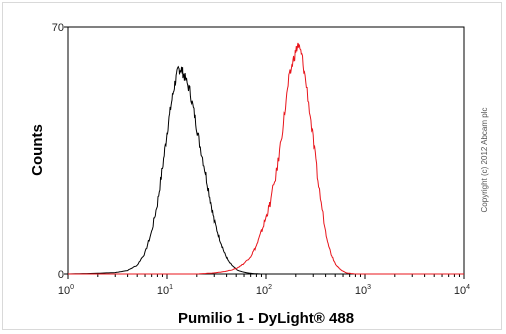 This screenshot has width=506, height=334. I want to click on x-tick-label: 10⁴, so click(462, 290).